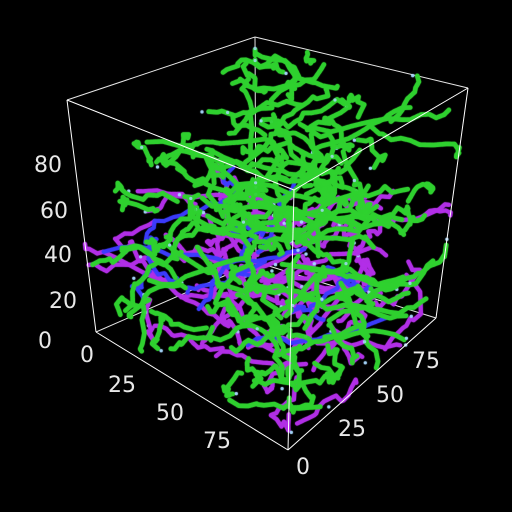  I want to click on vertical-tick-label: 80, so click(48, 165).